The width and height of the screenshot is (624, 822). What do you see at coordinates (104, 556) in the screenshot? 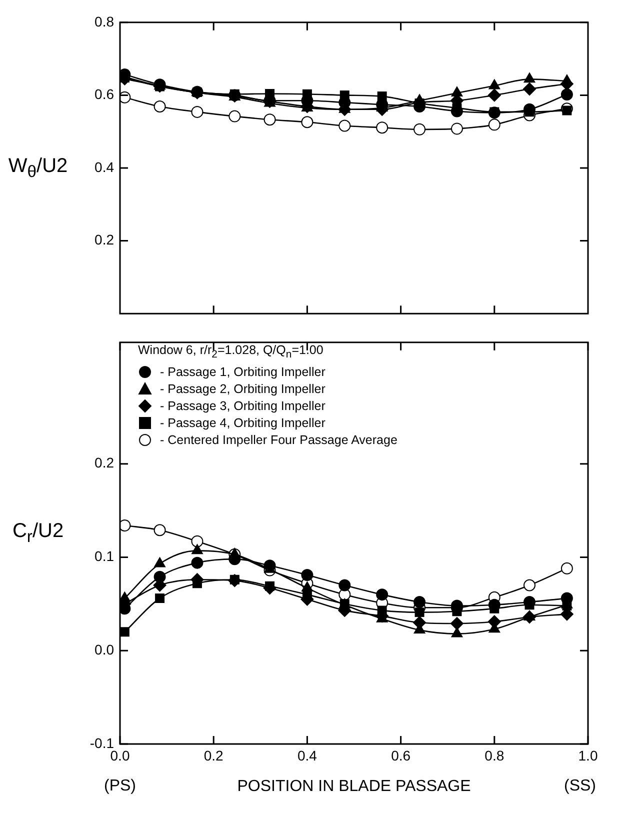
I see `y-tick-label: 0.1` at bounding box center [104, 556].